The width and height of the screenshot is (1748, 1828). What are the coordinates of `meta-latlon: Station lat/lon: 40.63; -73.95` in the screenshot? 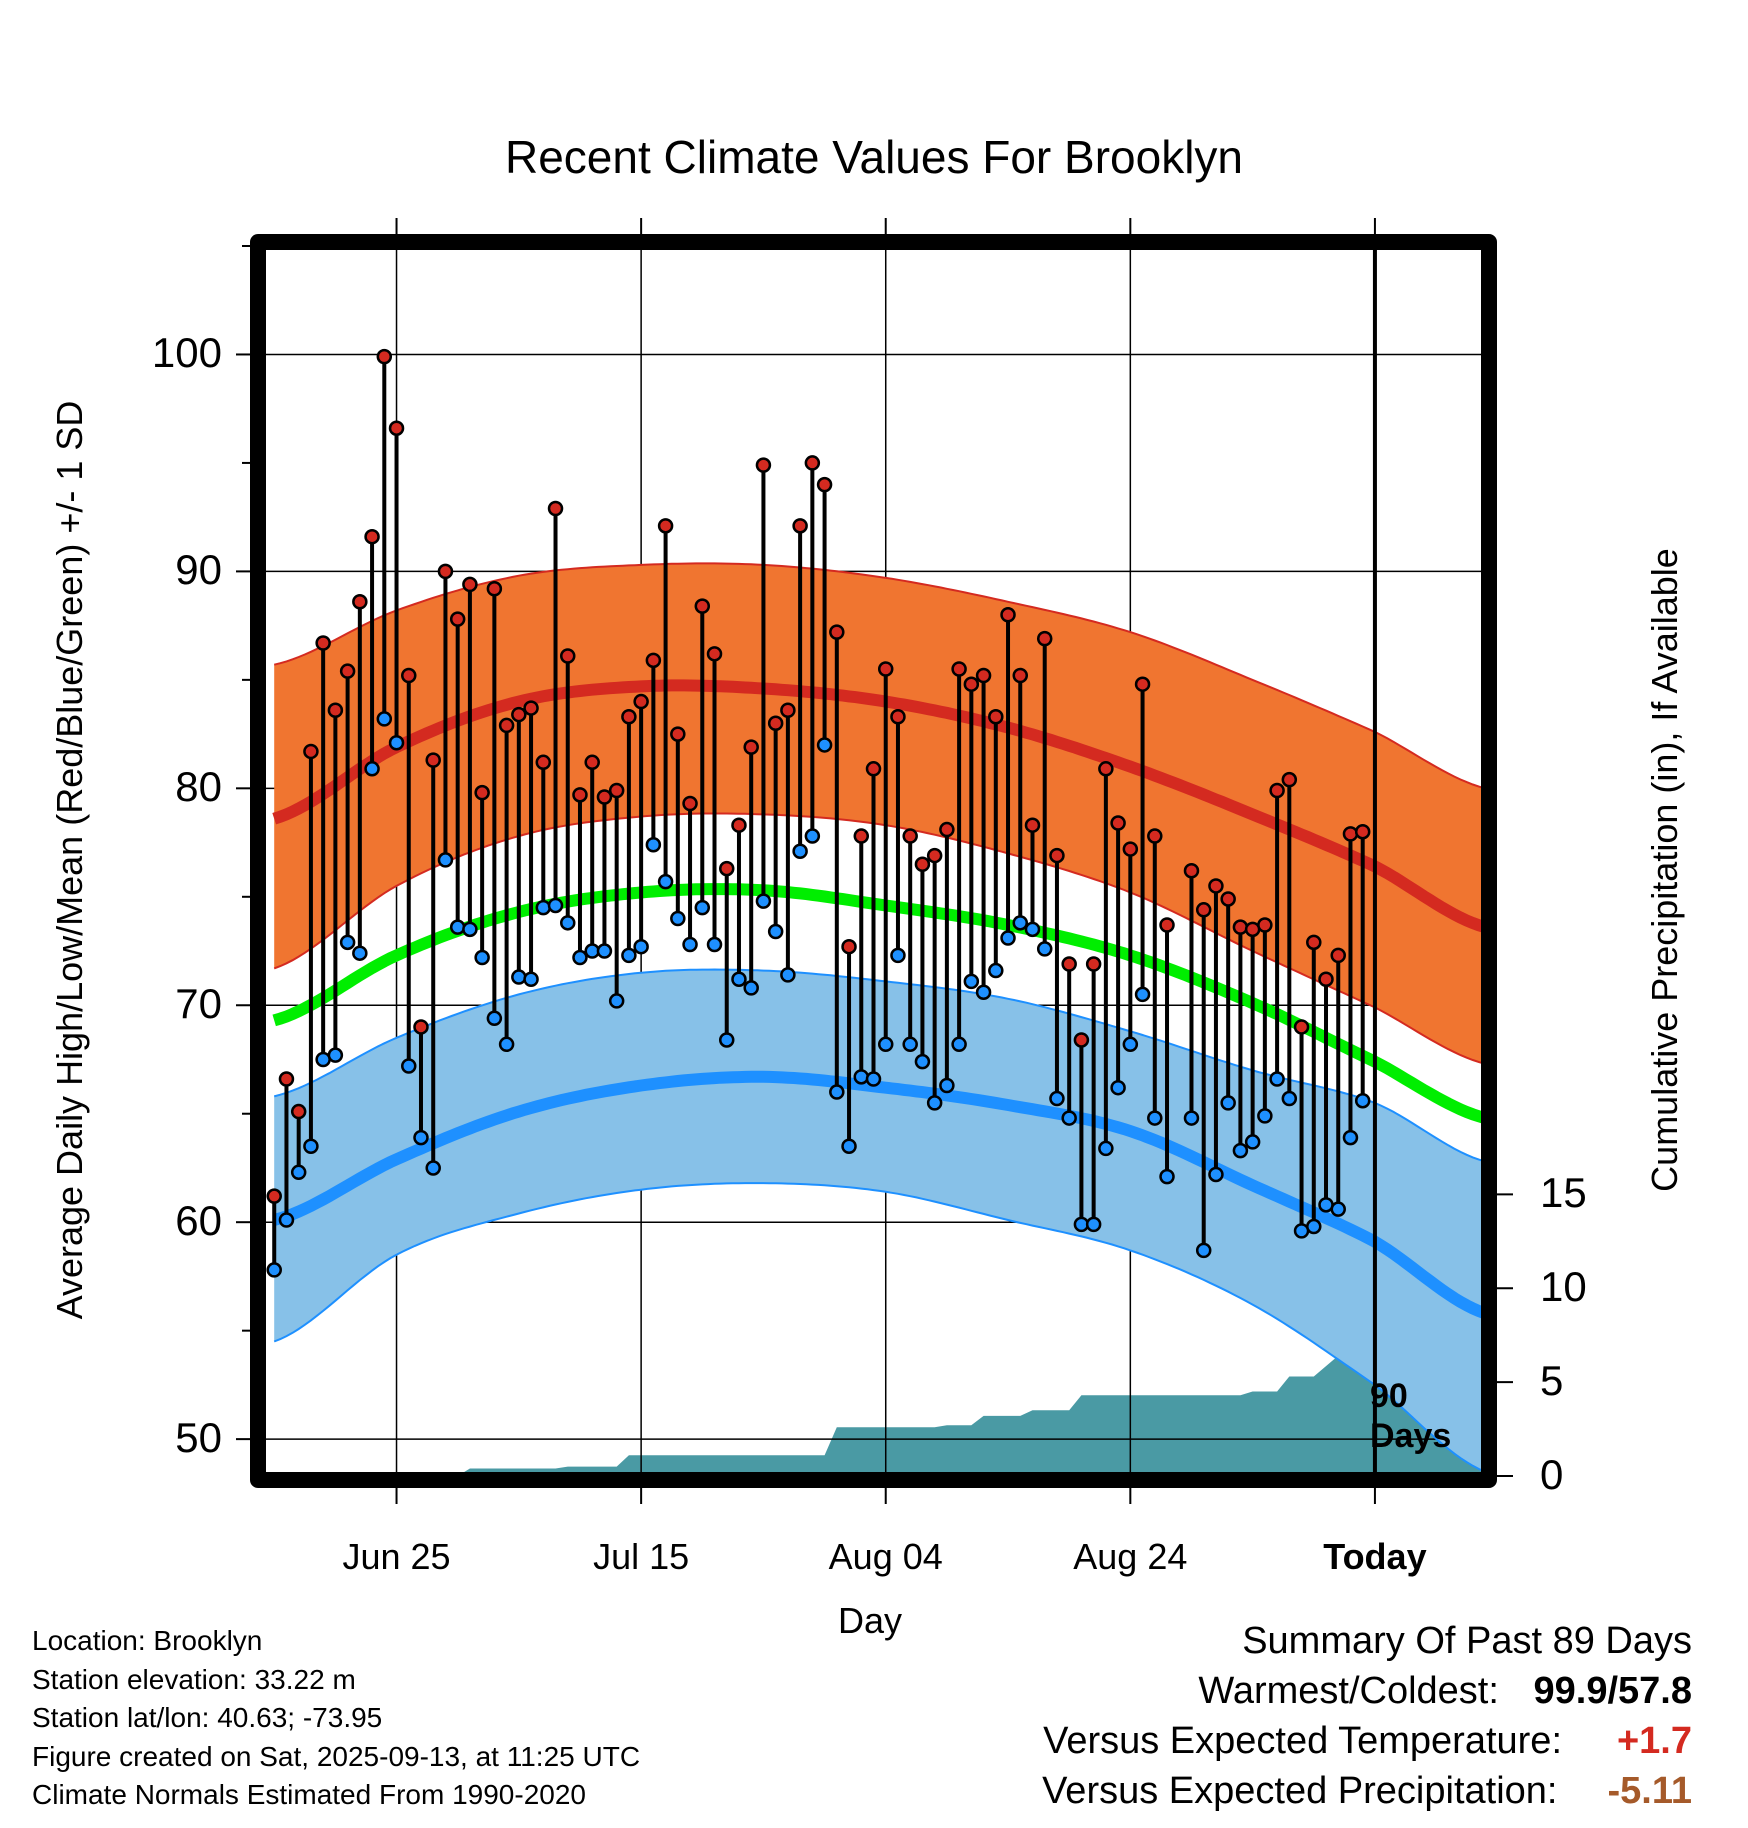 It's located at (207, 1717).